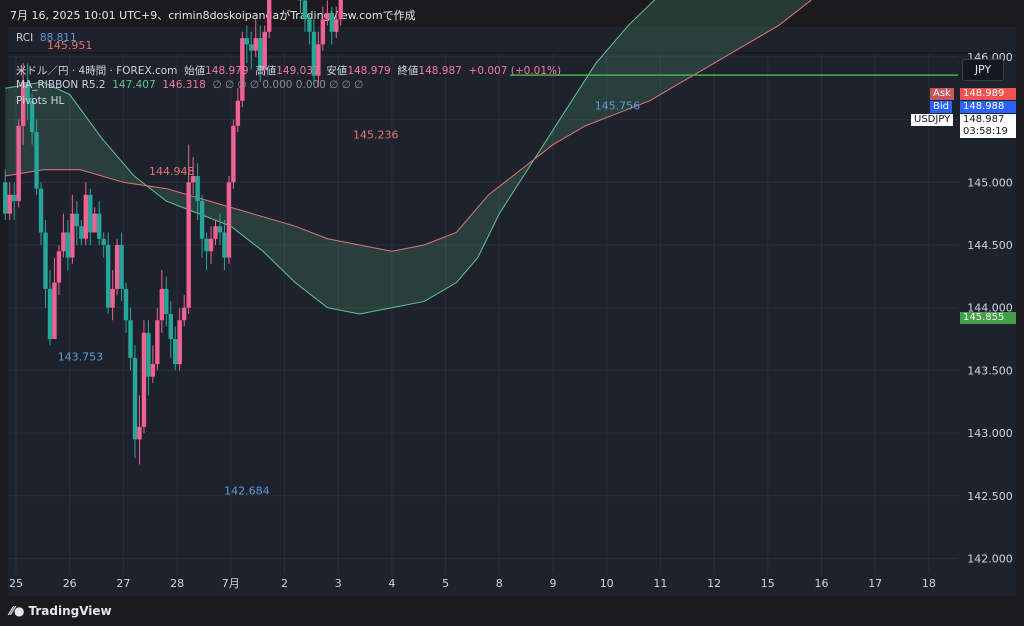  Describe the element at coordinates (231, 583) in the screenshot. I see `x-tick-label: 7月` at that location.